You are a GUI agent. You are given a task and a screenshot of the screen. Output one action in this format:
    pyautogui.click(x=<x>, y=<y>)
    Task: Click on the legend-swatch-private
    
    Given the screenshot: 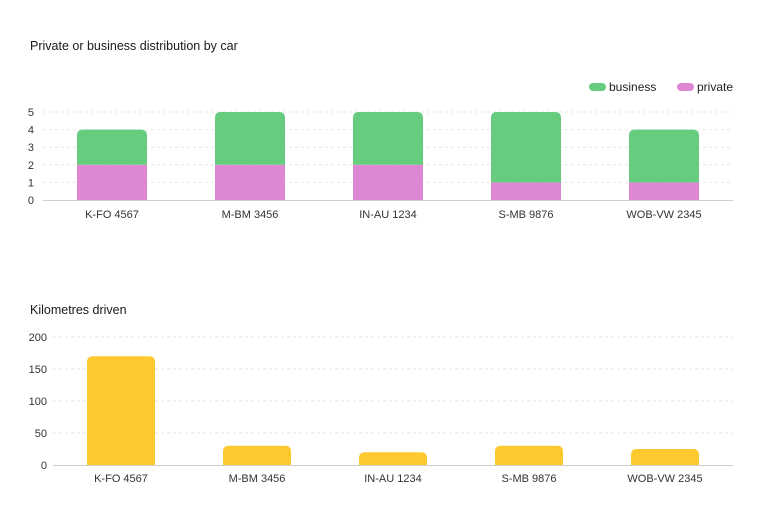 What is the action you would take?
    pyautogui.click(x=685, y=87)
    